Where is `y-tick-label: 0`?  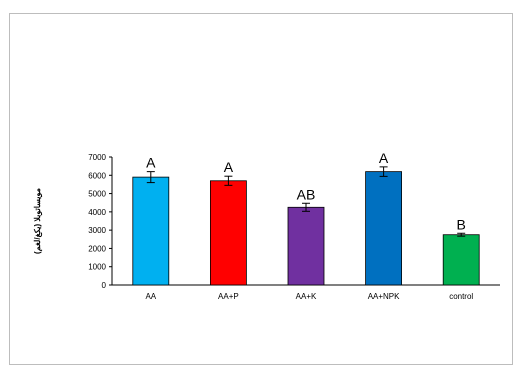
y-tick-label: 0 is located at coordinates (104, 285).